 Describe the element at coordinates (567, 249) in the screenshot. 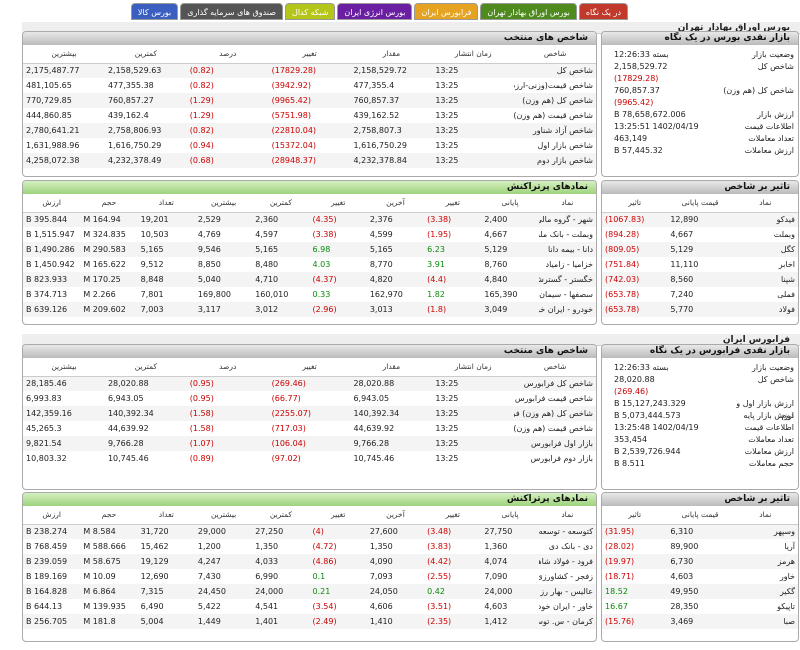

I see `row-name: دانا - بیمه دانا` at that location.